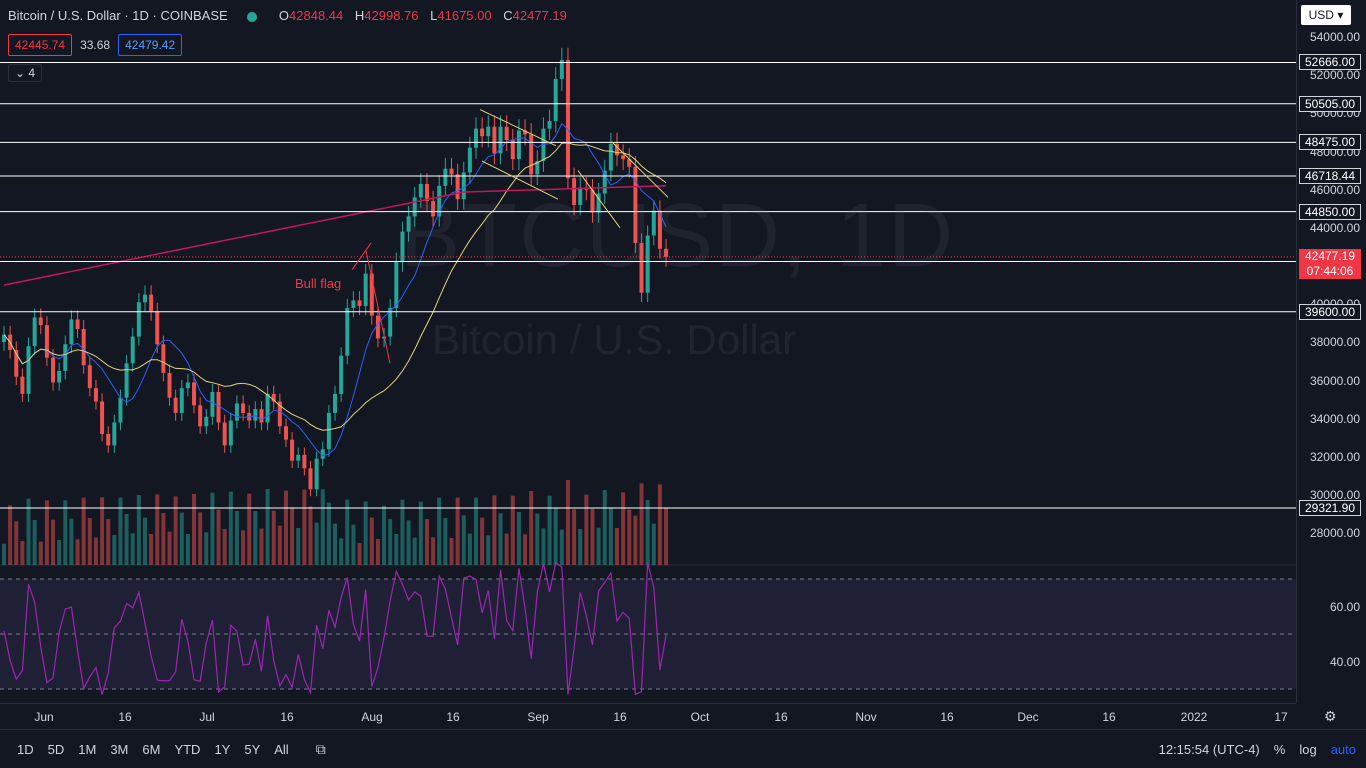 This screenshot has height=768, width=1366. What do you see at coordinates (87, 749) in the screenshot?
I see `range-button-1m: 1M` at bounding box center [87, 749].